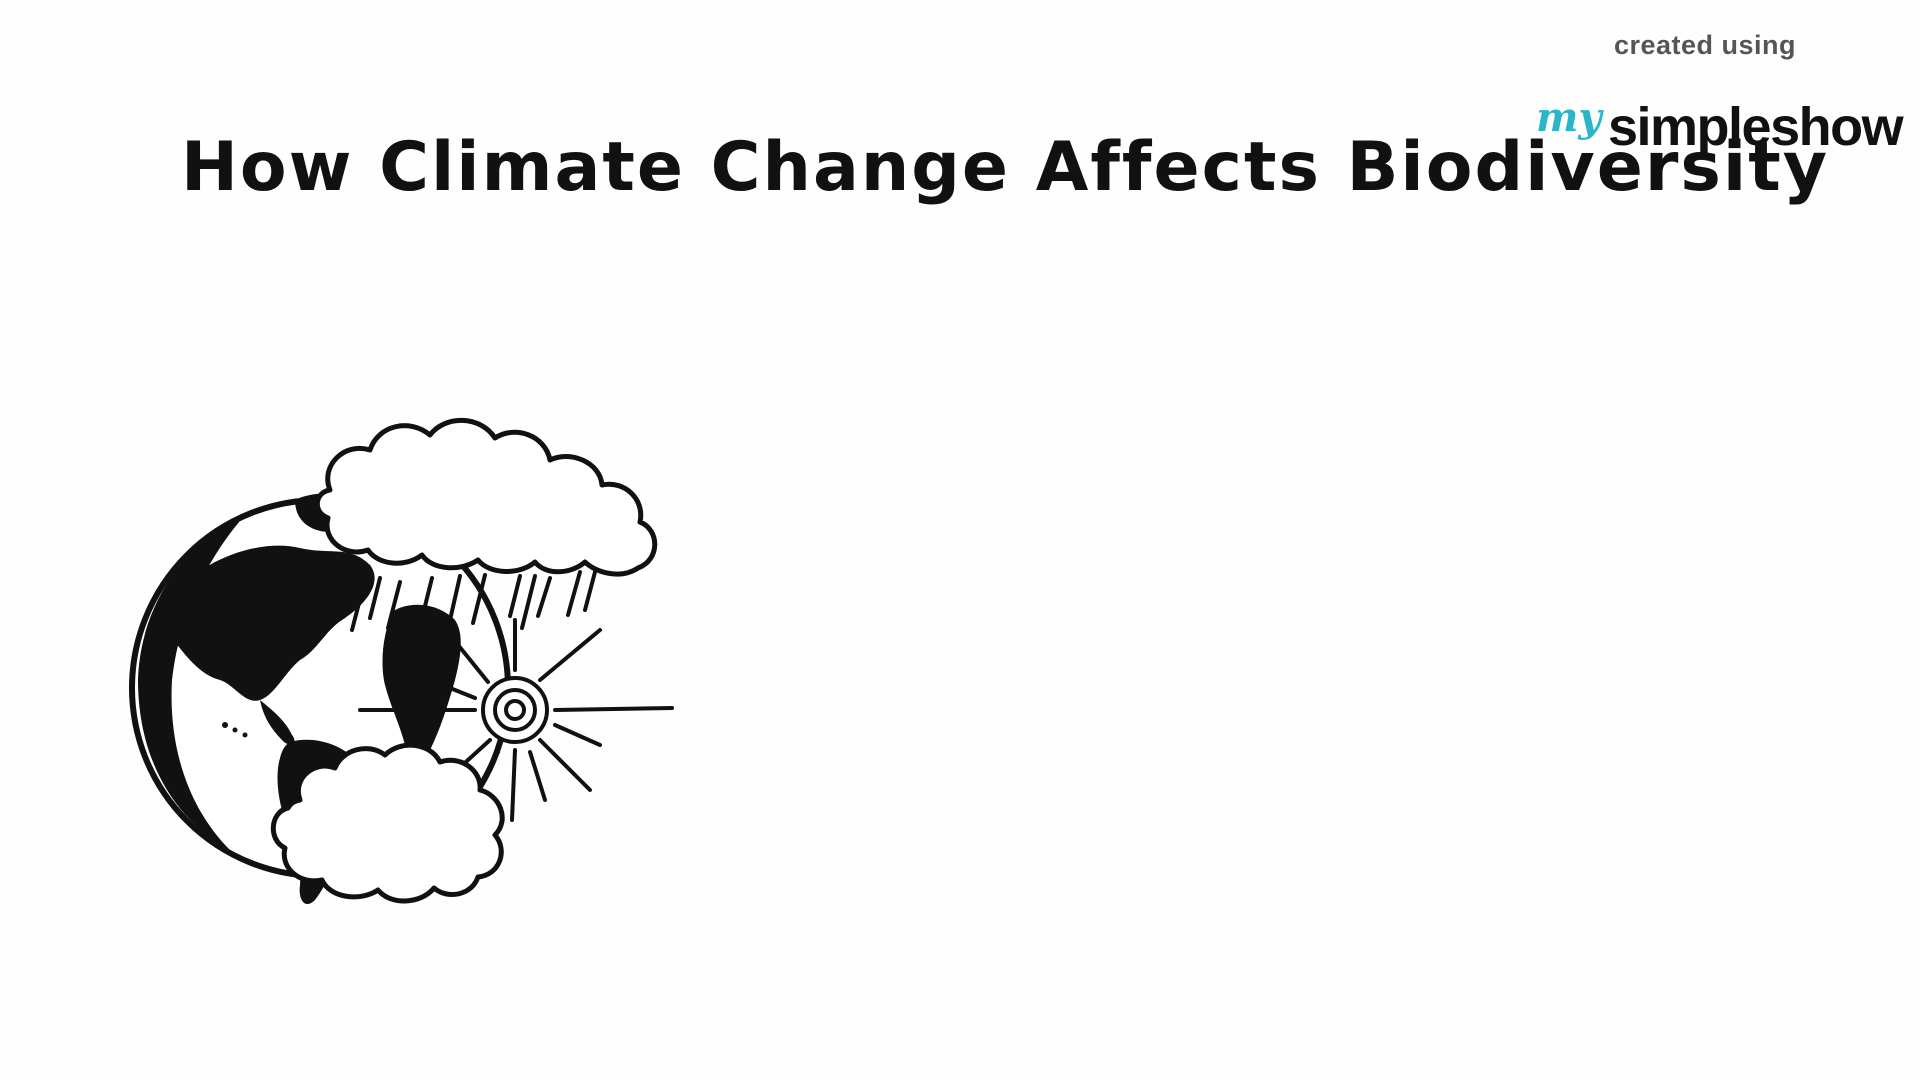  I want to click on simpleshow-logo: my simpleshow, so click(1720, 107).